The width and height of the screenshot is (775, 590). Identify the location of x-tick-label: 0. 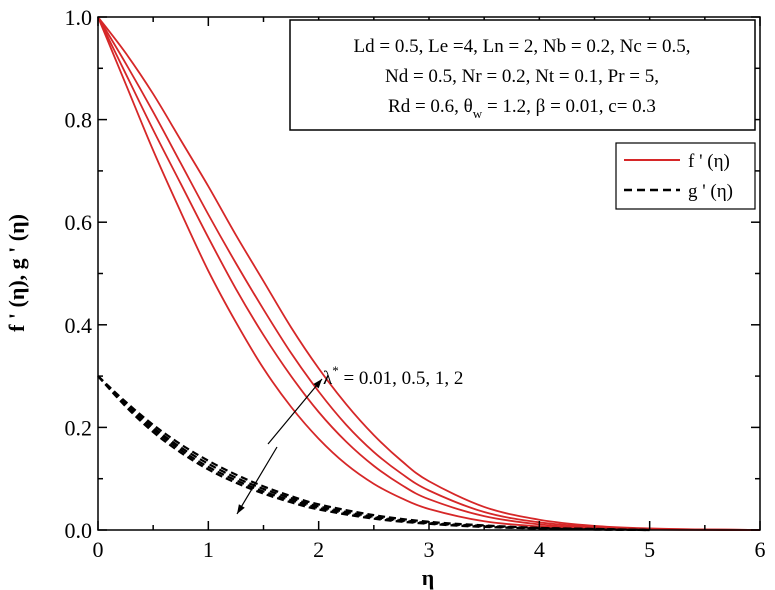
(98, 549).